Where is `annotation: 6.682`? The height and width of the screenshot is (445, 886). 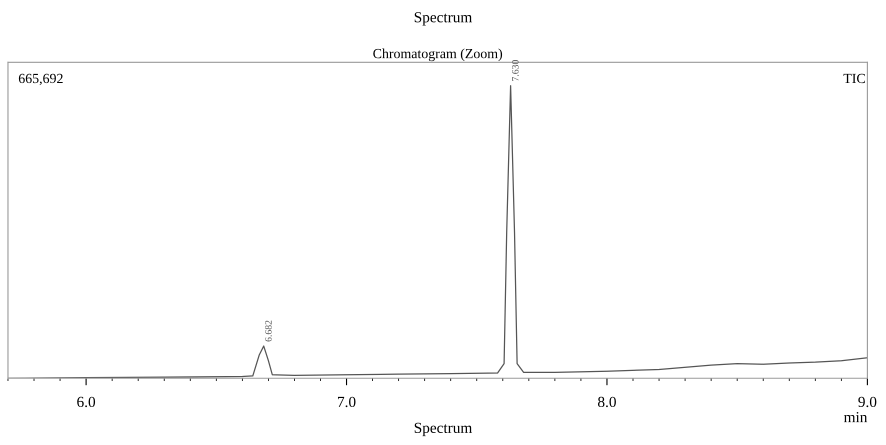
annotation: 6.682 is located at coordinates (268, 331).